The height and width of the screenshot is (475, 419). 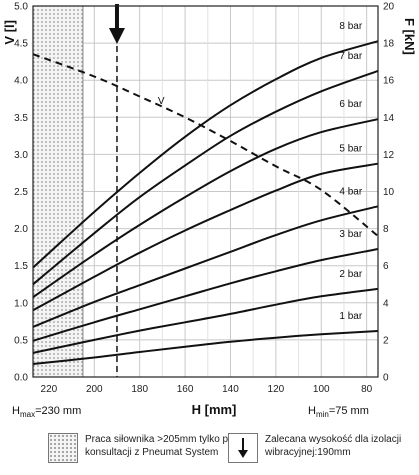 I want to click on y-left-tick: 4.5, so click(x=21, y=44).